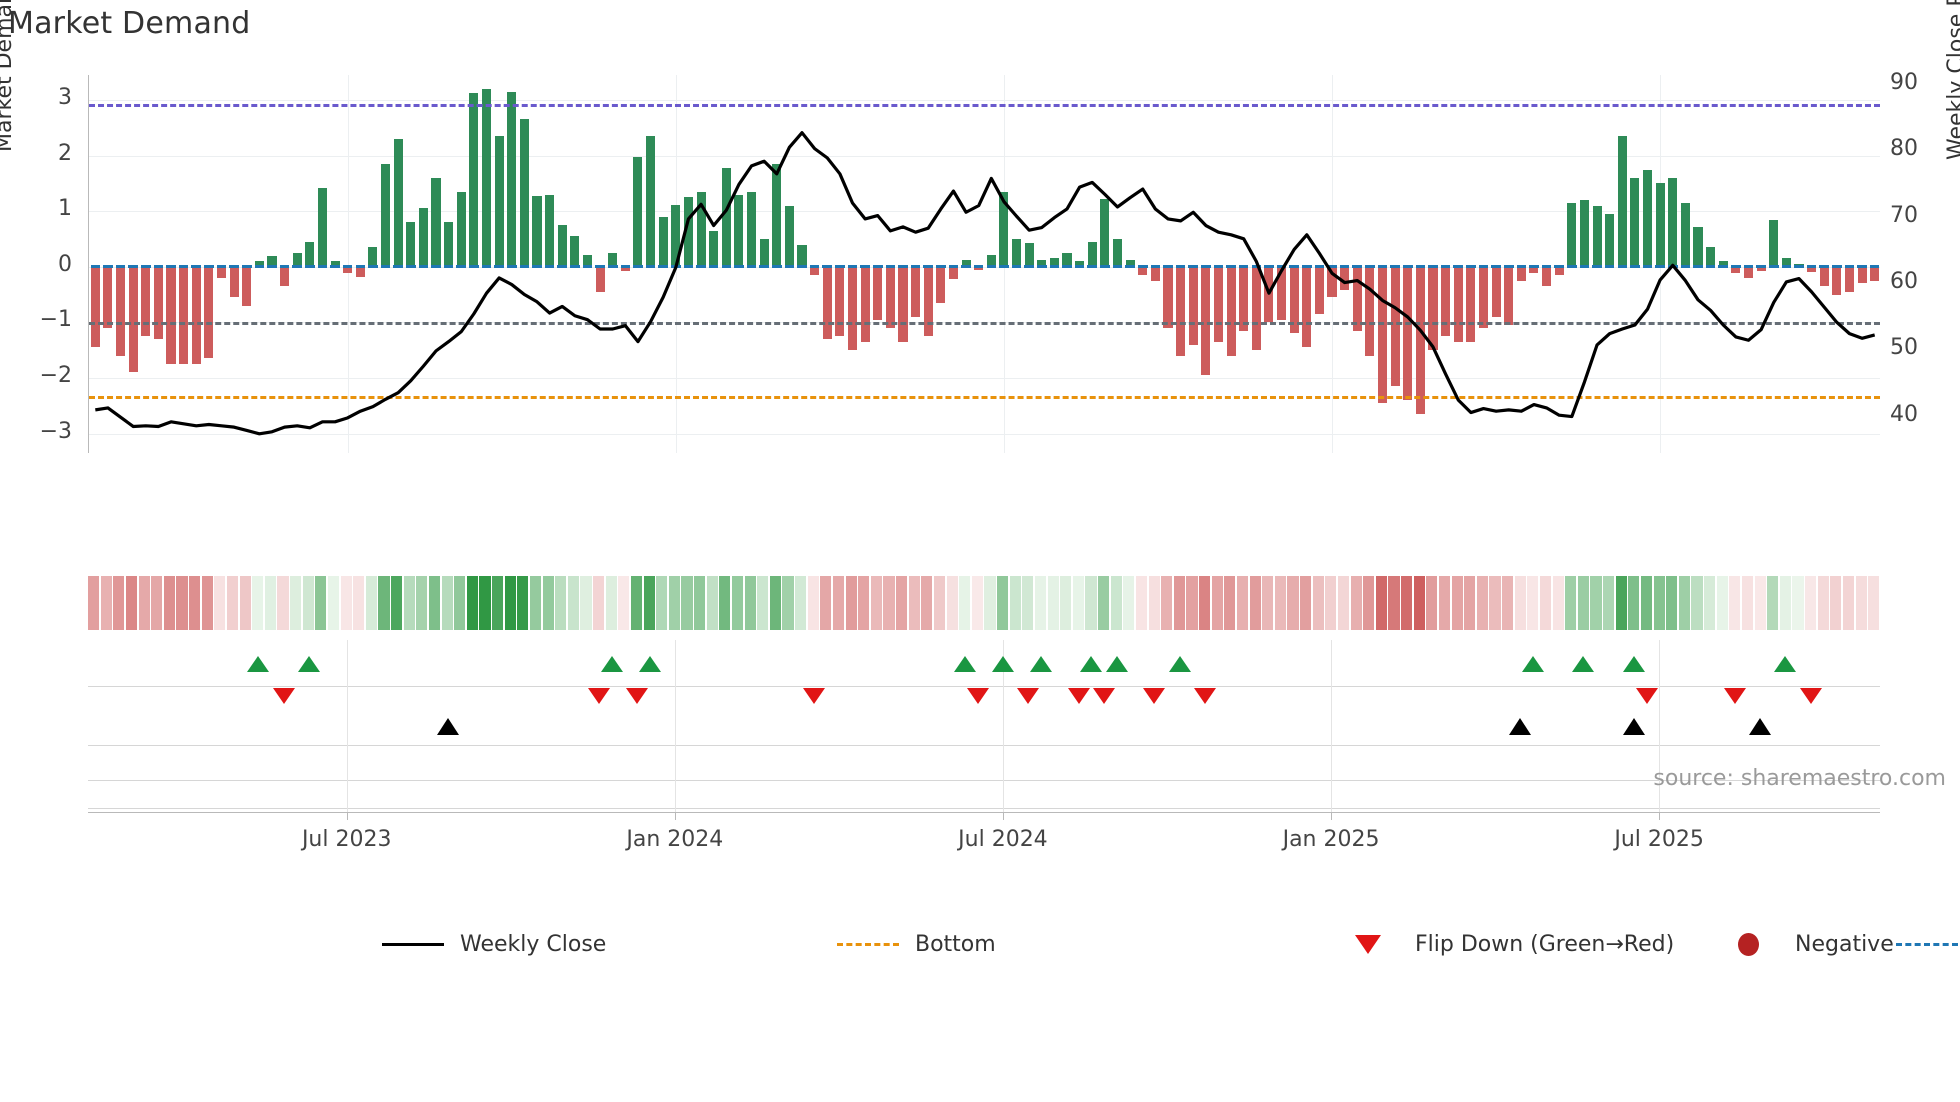 The width and height of the screenshot is (1960, 1102). I want to click on legend-item: Weekly Close, so click(607, 944).